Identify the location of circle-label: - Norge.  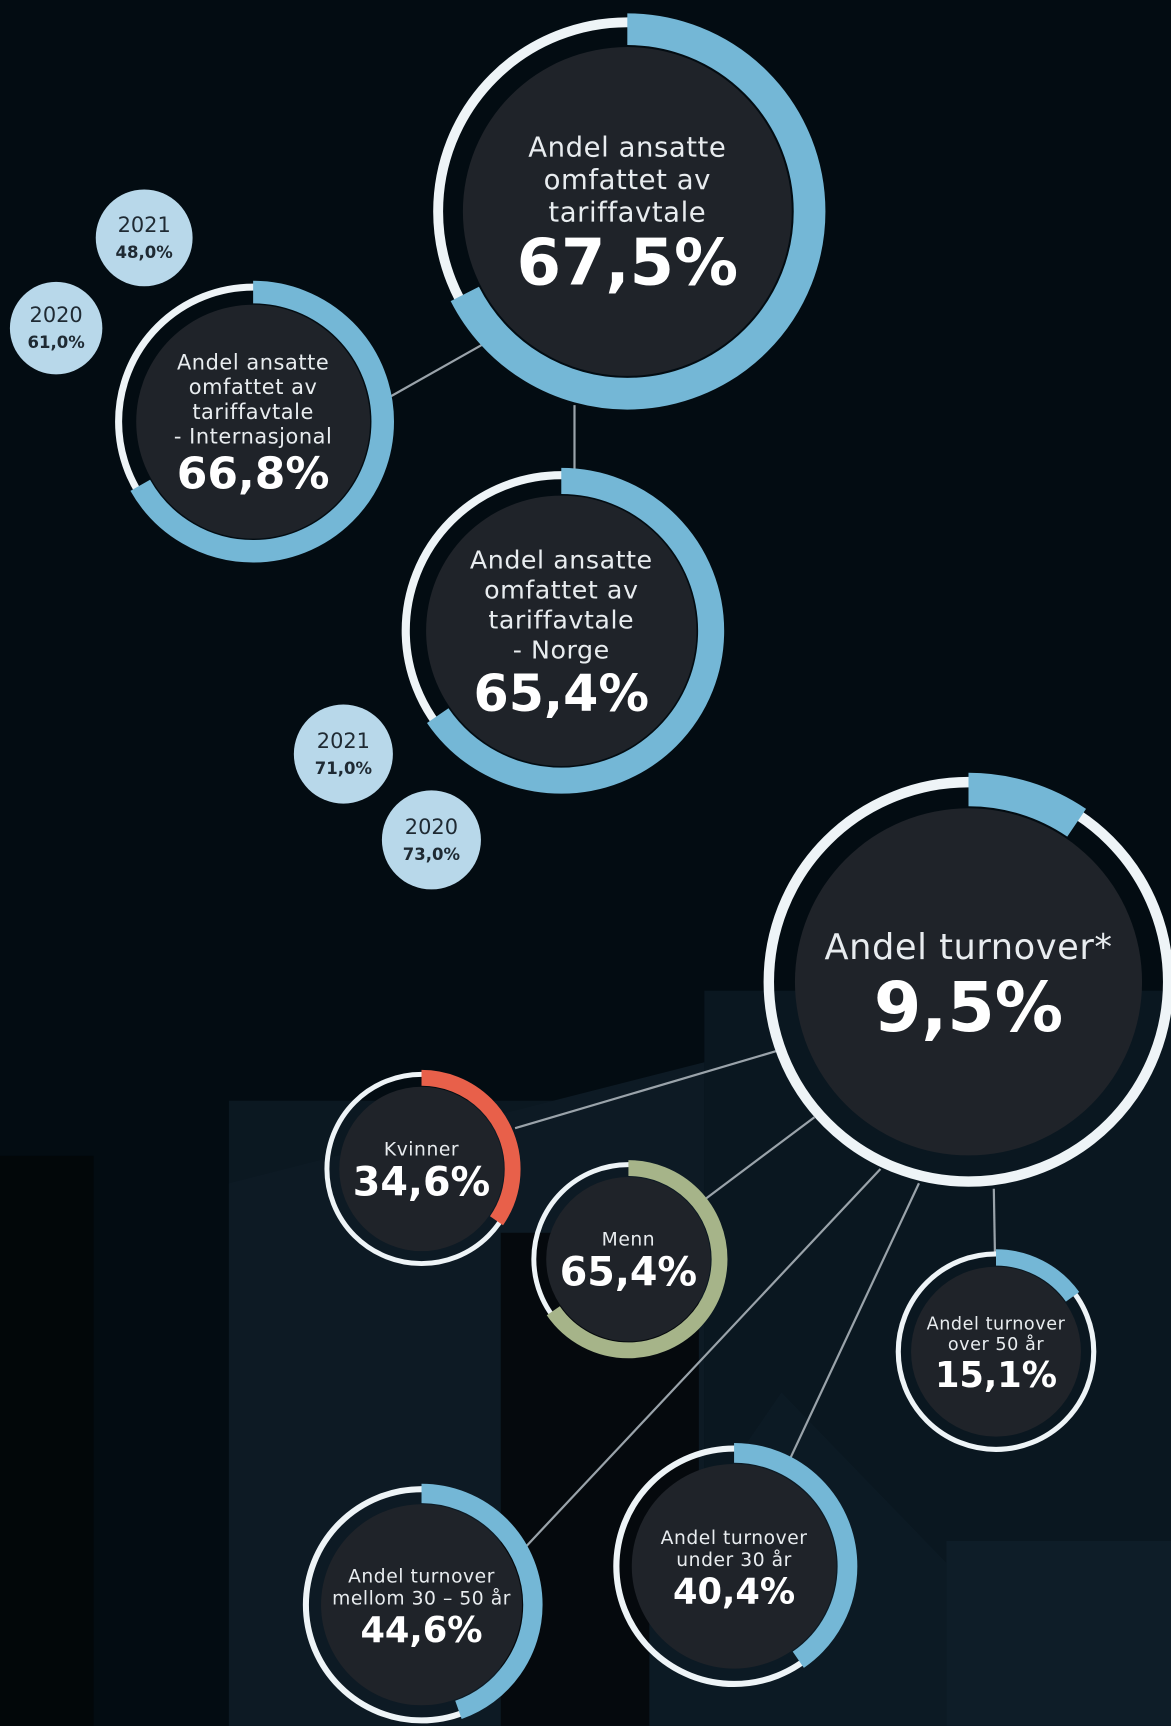
(561, 649).